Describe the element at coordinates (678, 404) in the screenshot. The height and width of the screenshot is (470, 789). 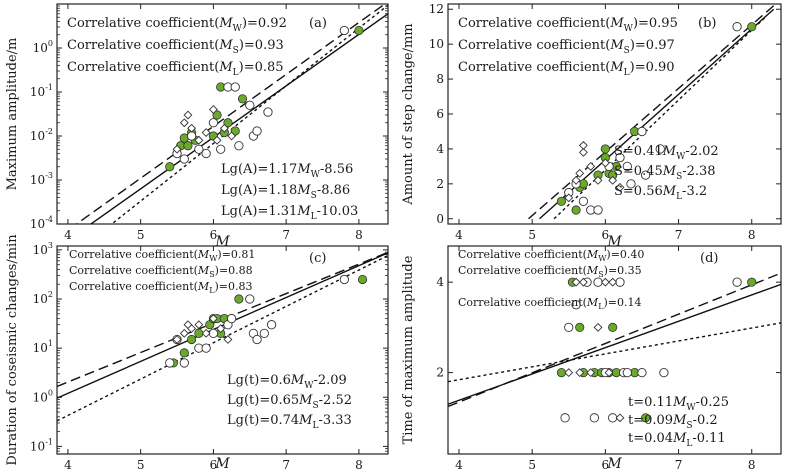
I see `regression-equation: t=0.11MW-0.25` at that location.